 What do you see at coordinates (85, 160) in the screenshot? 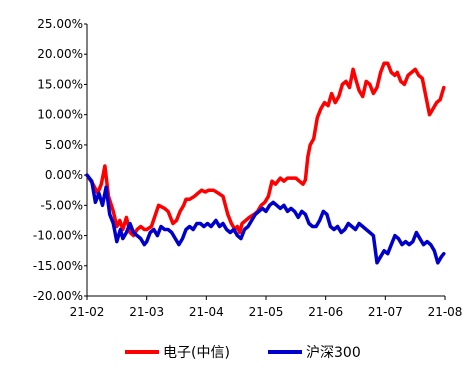
I see `y-axis-tick-marks` at bounding box center [85, 160].